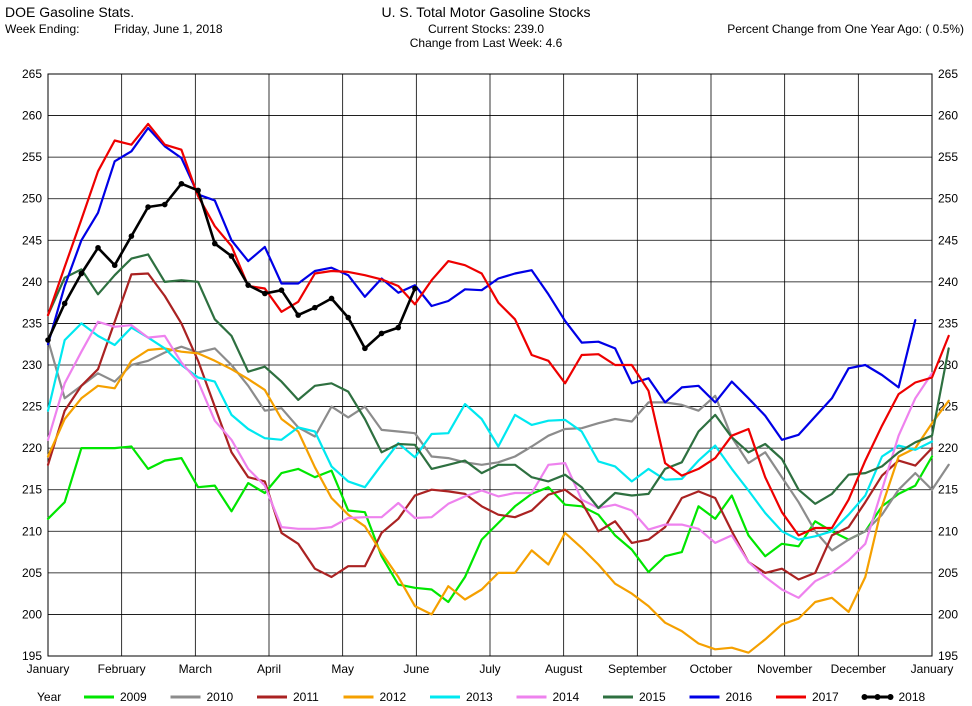 The image size is (972, 706). Describe the element at coordinates (486, 29) in the screenshot. I see `current-stocks: Current Stocks: 239.0` at that location.